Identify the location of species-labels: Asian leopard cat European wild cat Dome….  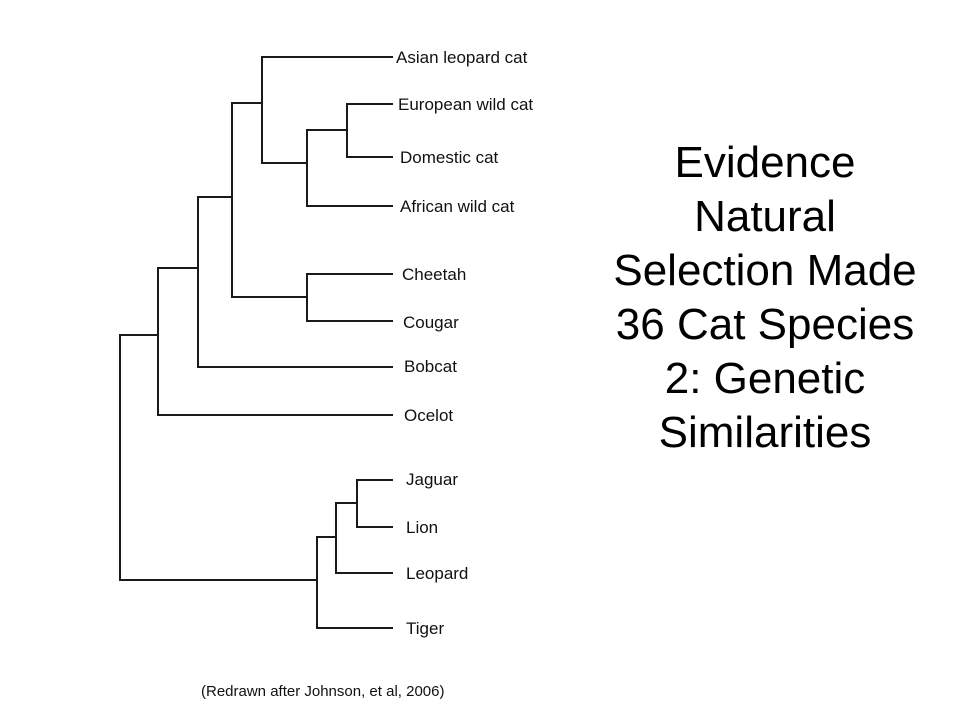
(464, 343).